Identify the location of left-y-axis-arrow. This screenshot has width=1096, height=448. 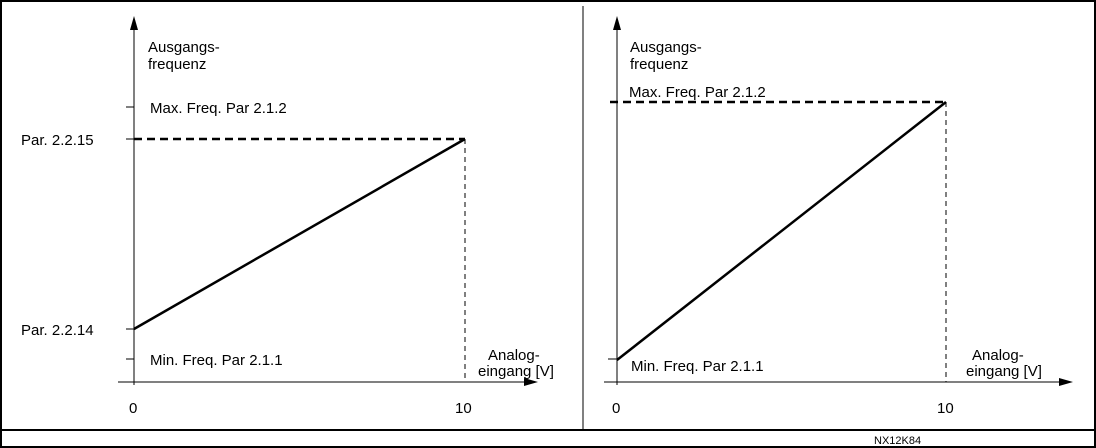
(134, 23).